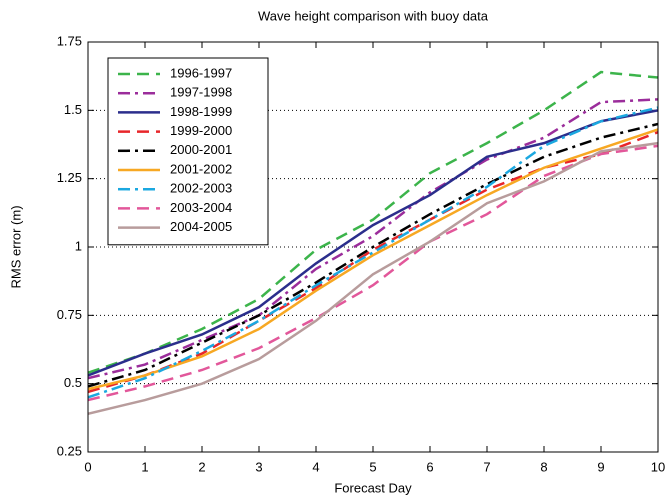 Image resolution: width=672 pixels, height=497 pixels. I want to click on x-tick-label: 1, so click(144, 466).